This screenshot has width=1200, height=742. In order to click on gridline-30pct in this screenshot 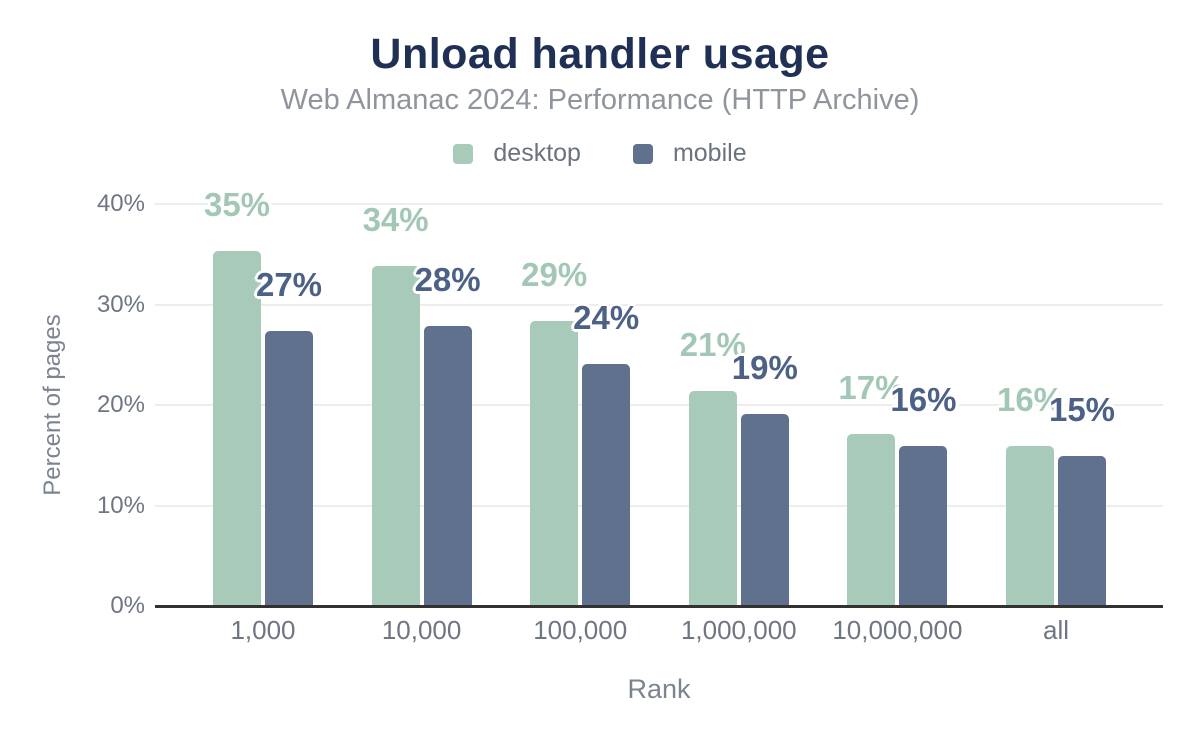, I will do `click(659, 304)`.